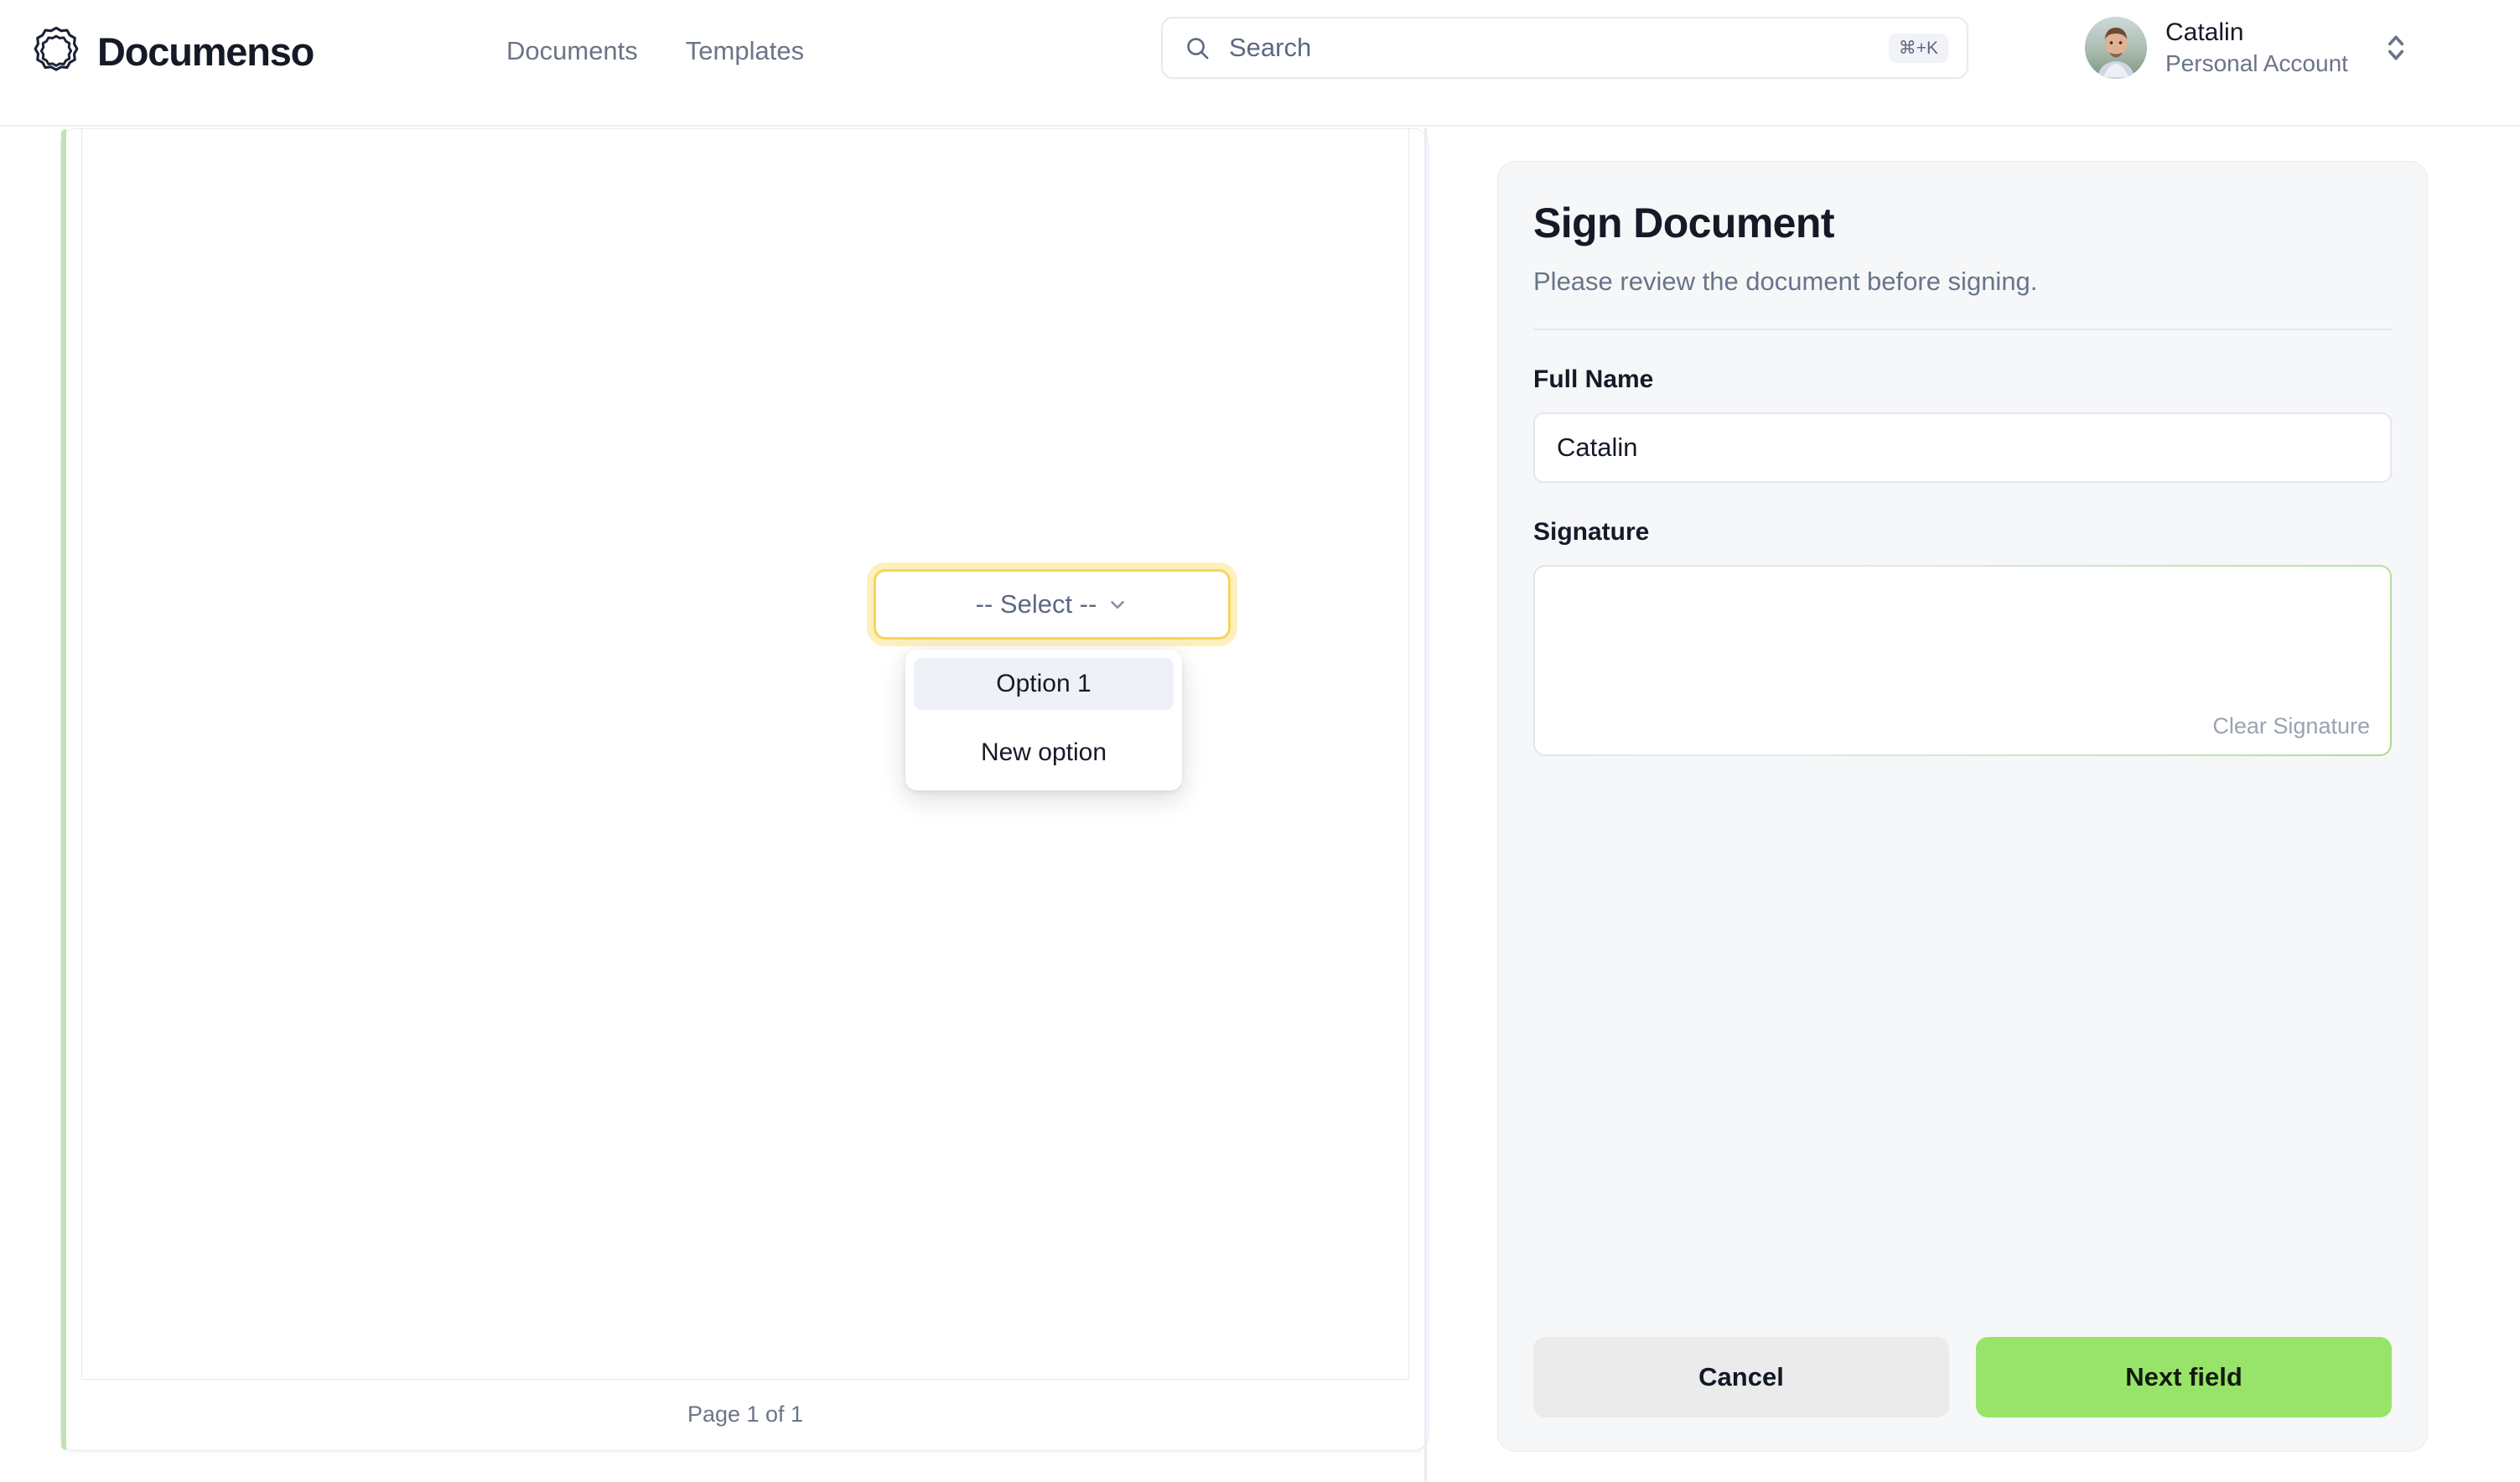  I want to click on user-avatar-image, so click(2116, 48).